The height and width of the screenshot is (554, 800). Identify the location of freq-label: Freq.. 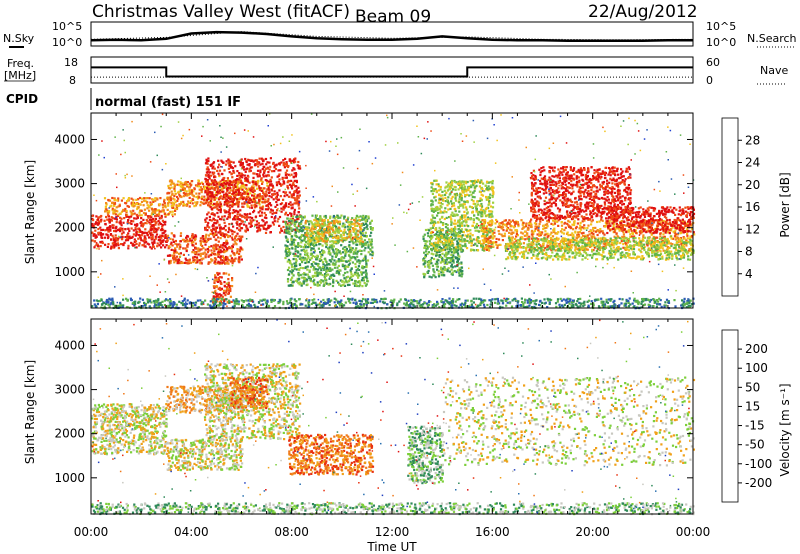
(20, 63).